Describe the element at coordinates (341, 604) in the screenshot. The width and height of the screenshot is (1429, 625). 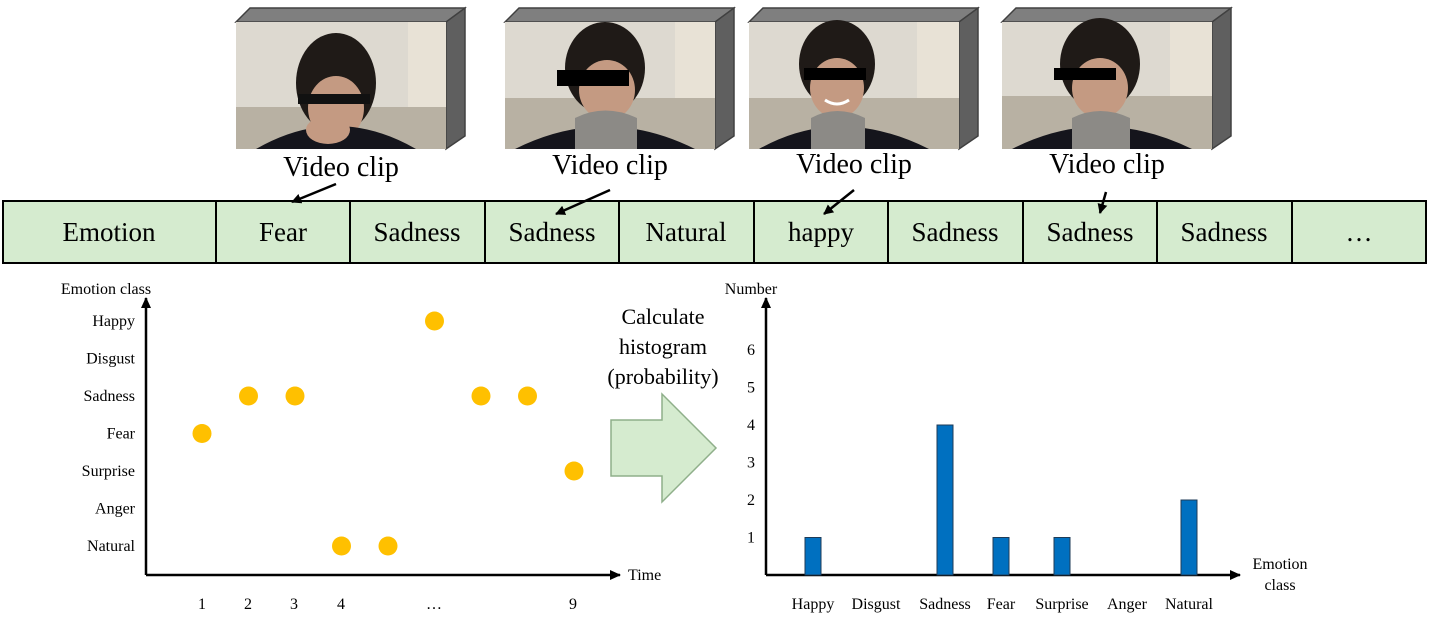
I see `scatter-x-tick: 4` at that location.